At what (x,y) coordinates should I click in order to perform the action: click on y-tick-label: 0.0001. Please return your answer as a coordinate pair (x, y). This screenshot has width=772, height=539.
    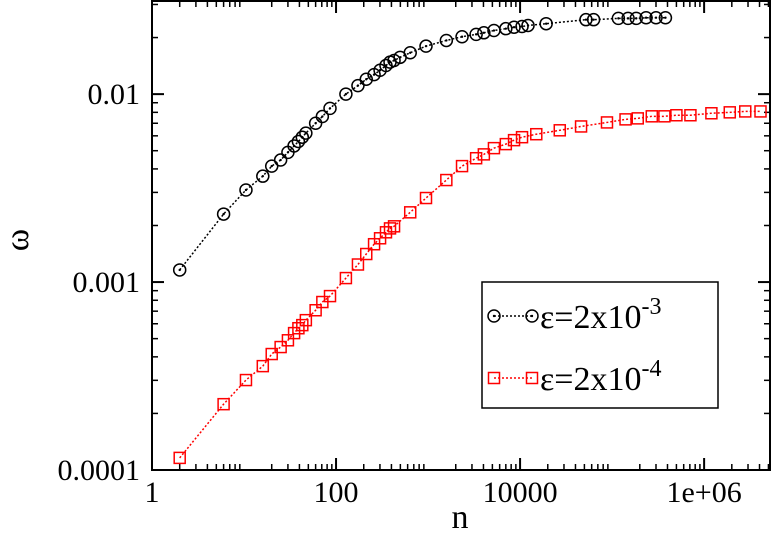
    Looking at the image, I should click on (99, 470).